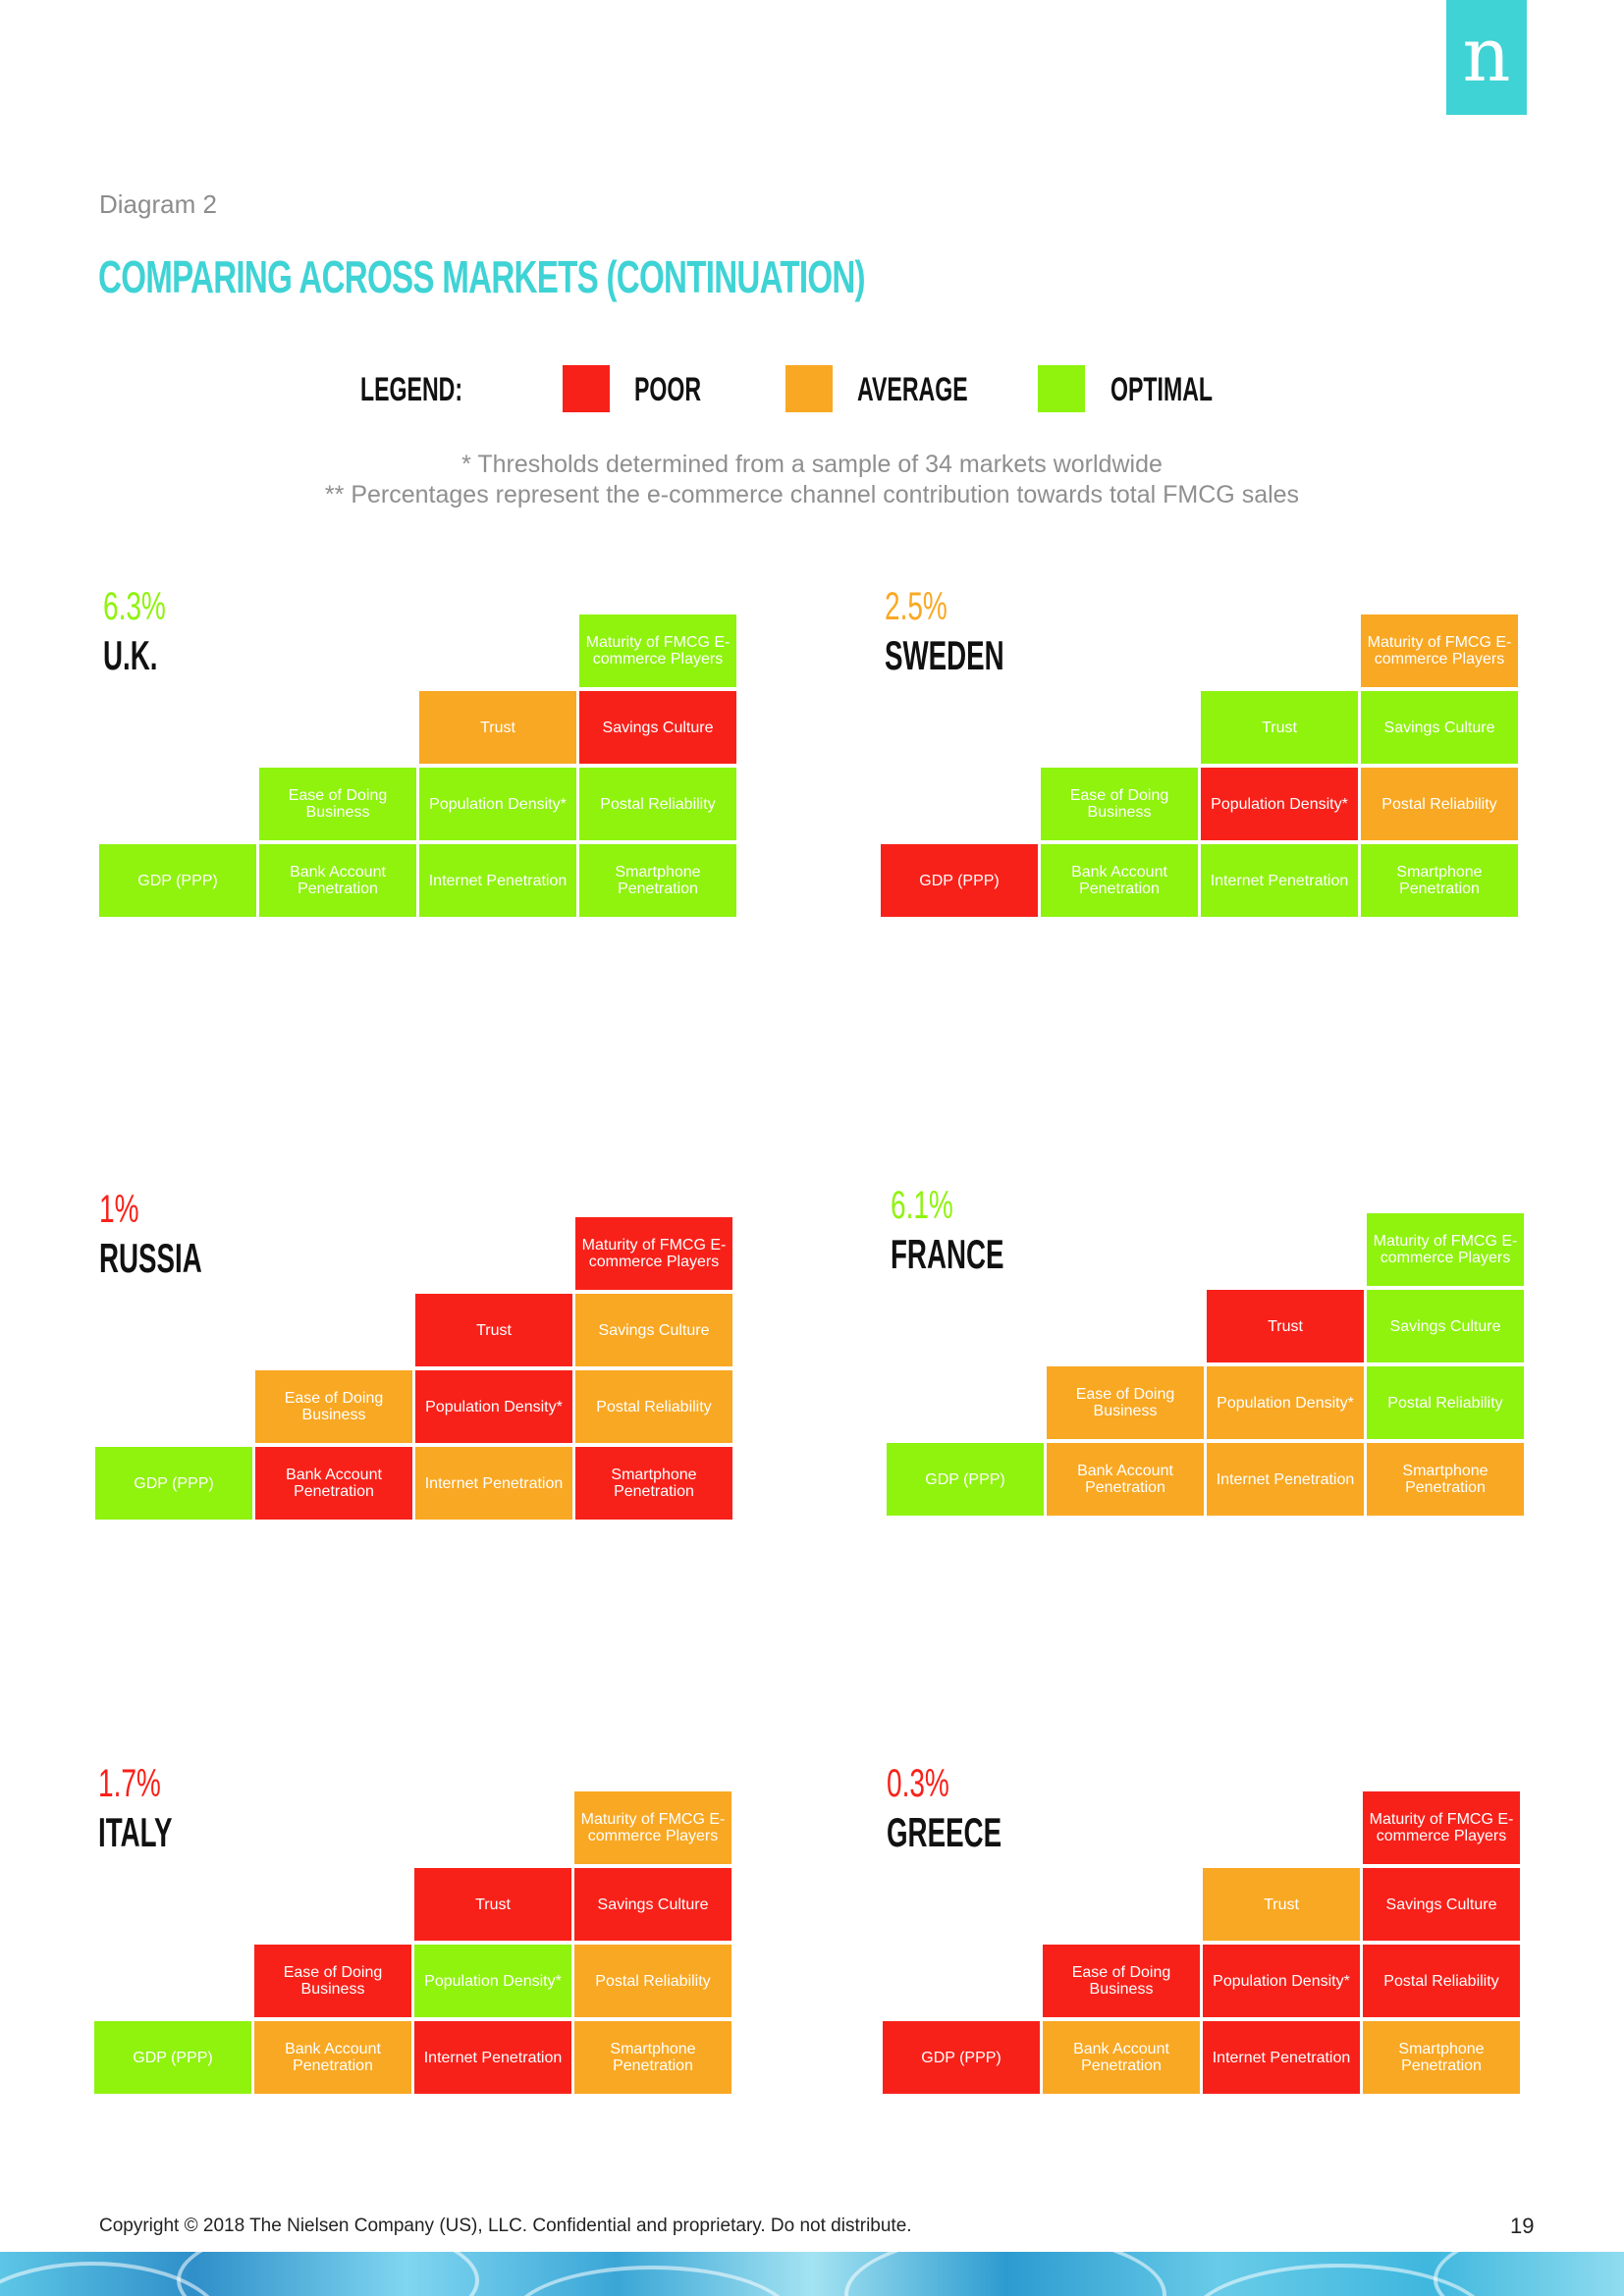 The width and height of the screenshot is (1624, 2296). I want to click on legend-label-average: AVERAGE, so click(912, 389).